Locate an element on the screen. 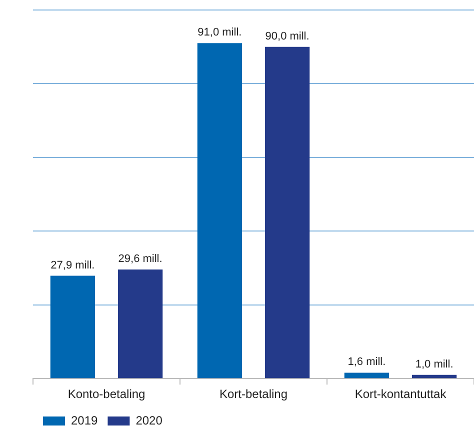  data-label: 1,0 mill. is located at coordinates (434, 364).